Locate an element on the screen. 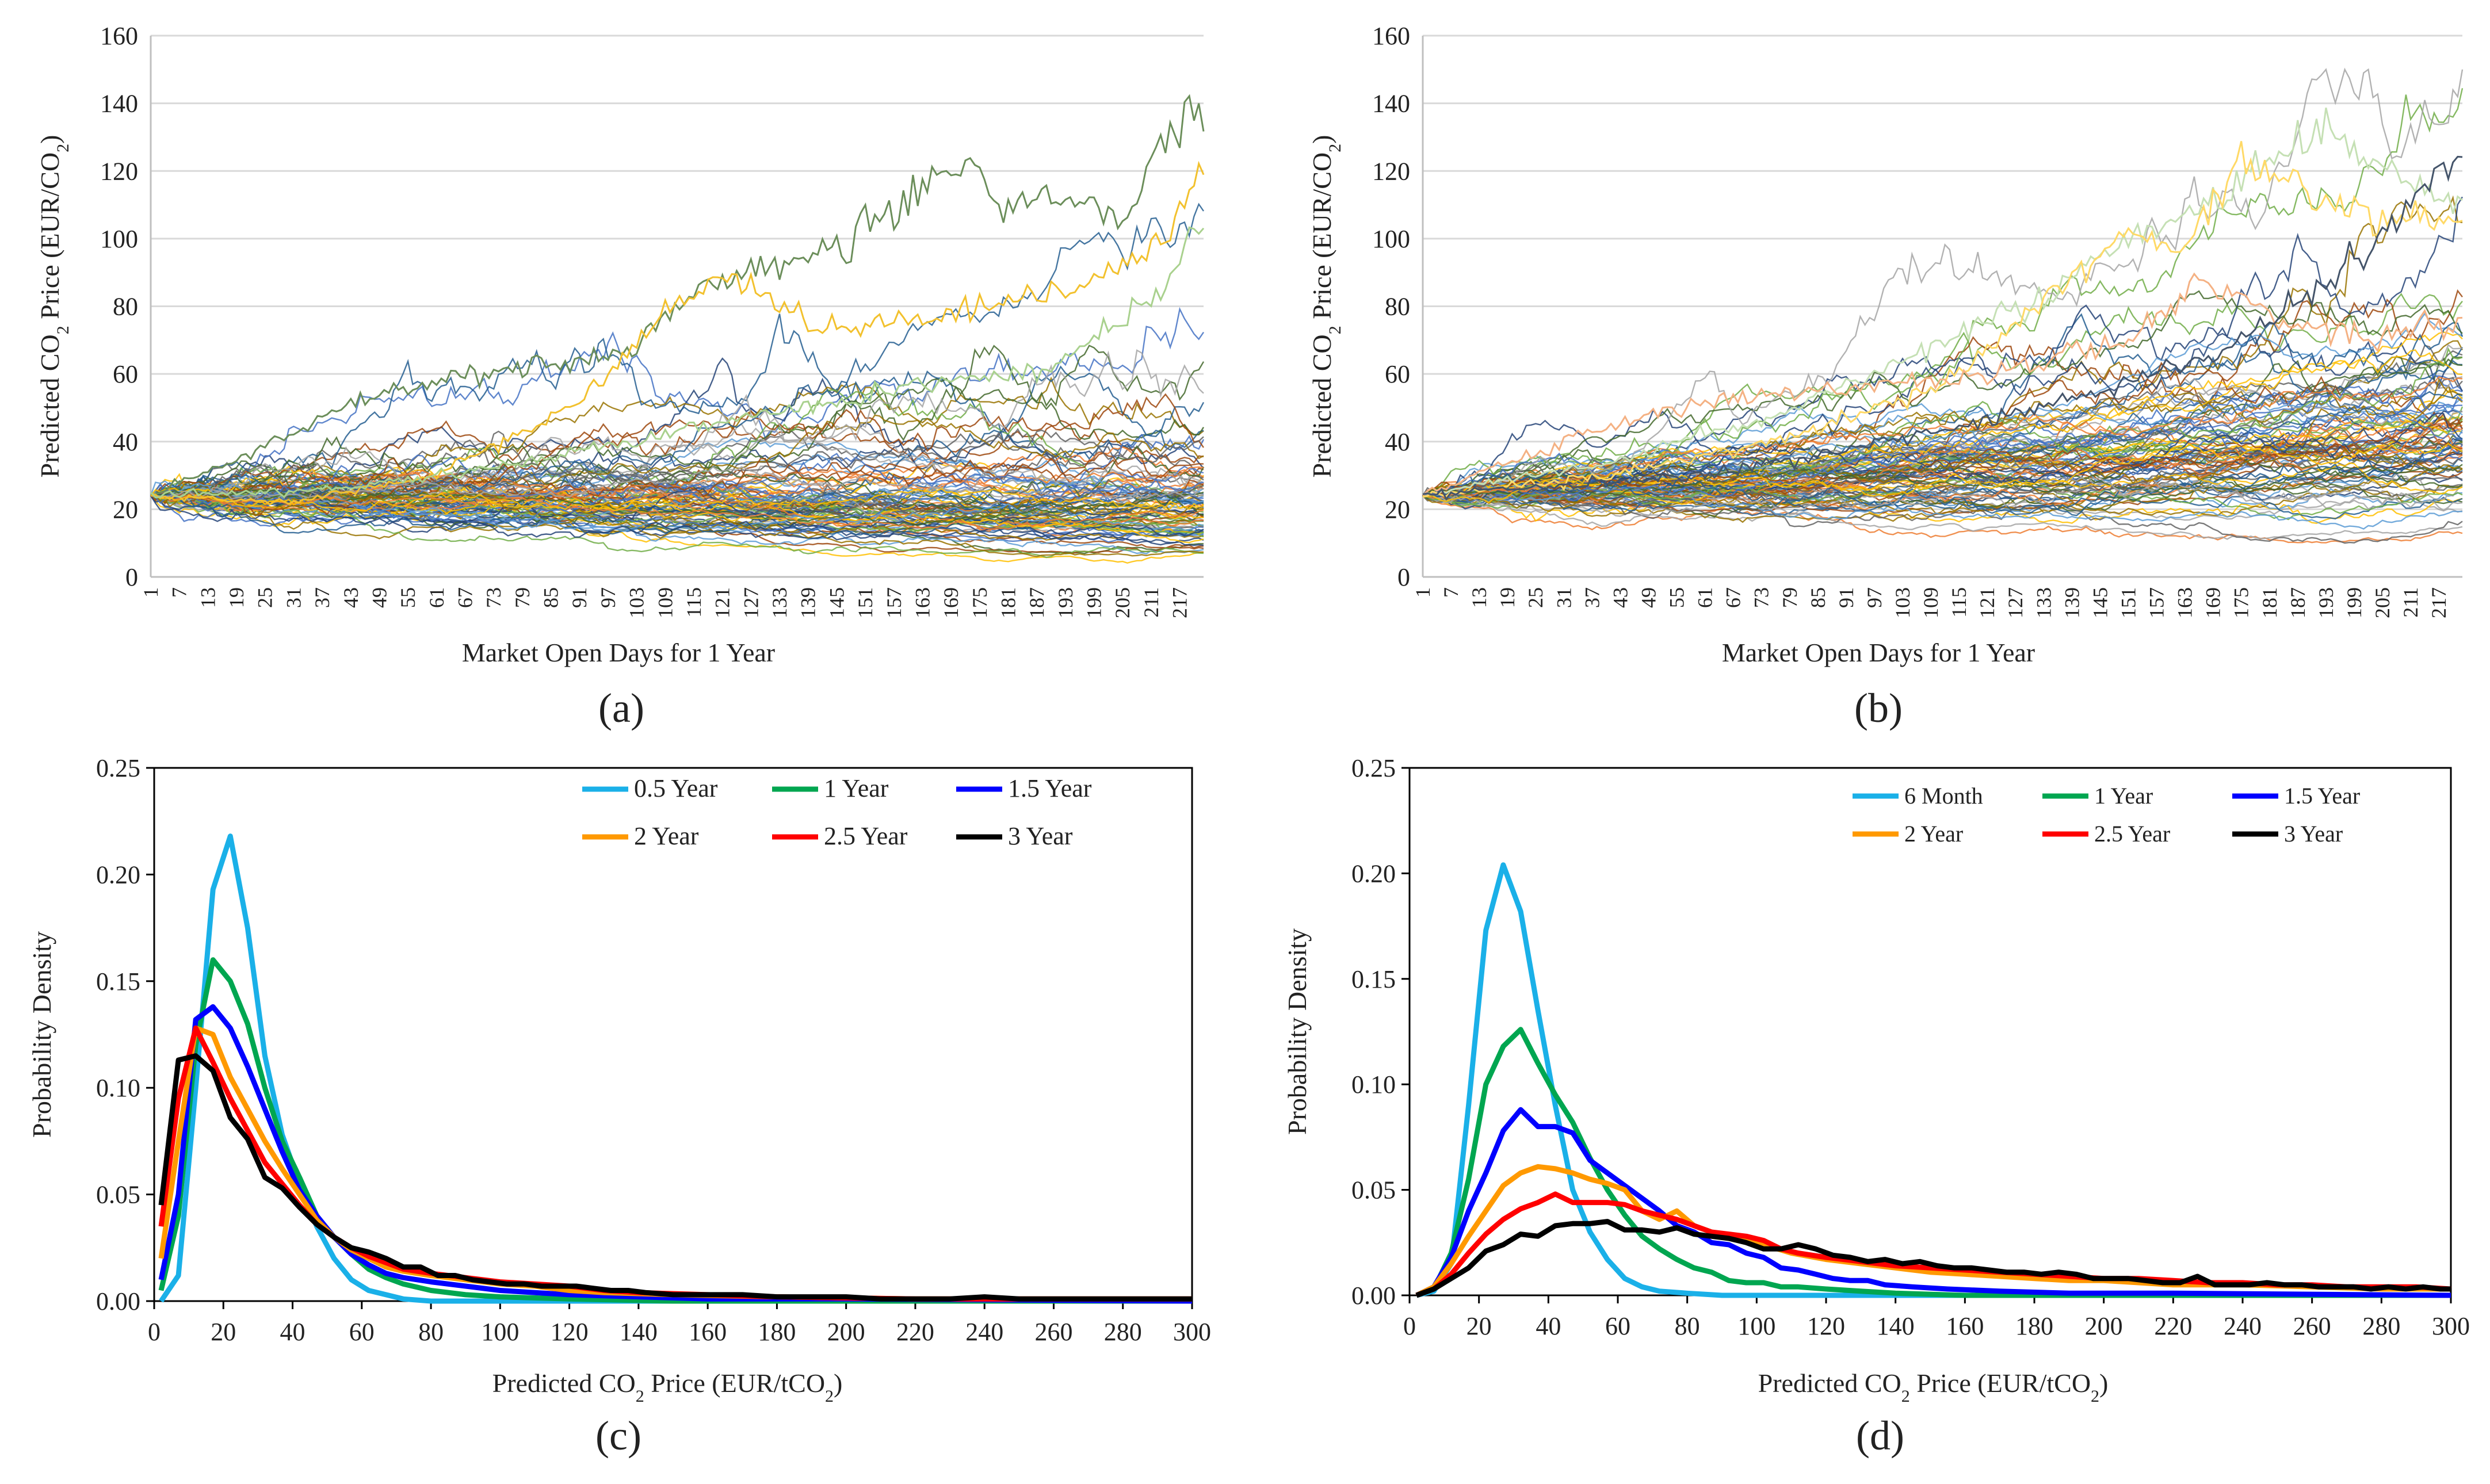 This screenshot has width=2490, height=1484. y-tick-label: 160 is located at coordinates (119, 36).